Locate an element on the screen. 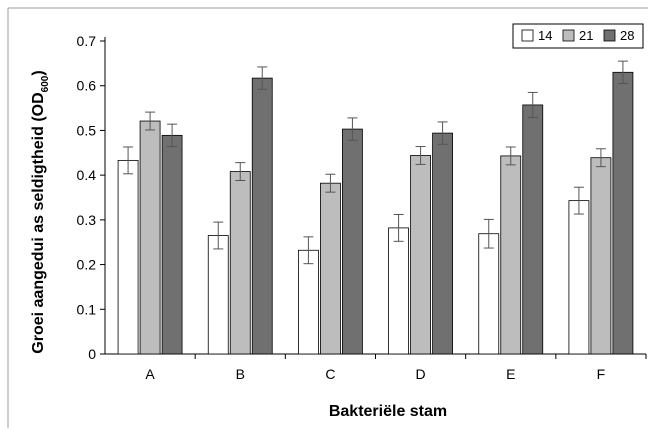 This screenshot has width=650, height=435. x-tick-label: D is located at coordinates (421, 374).